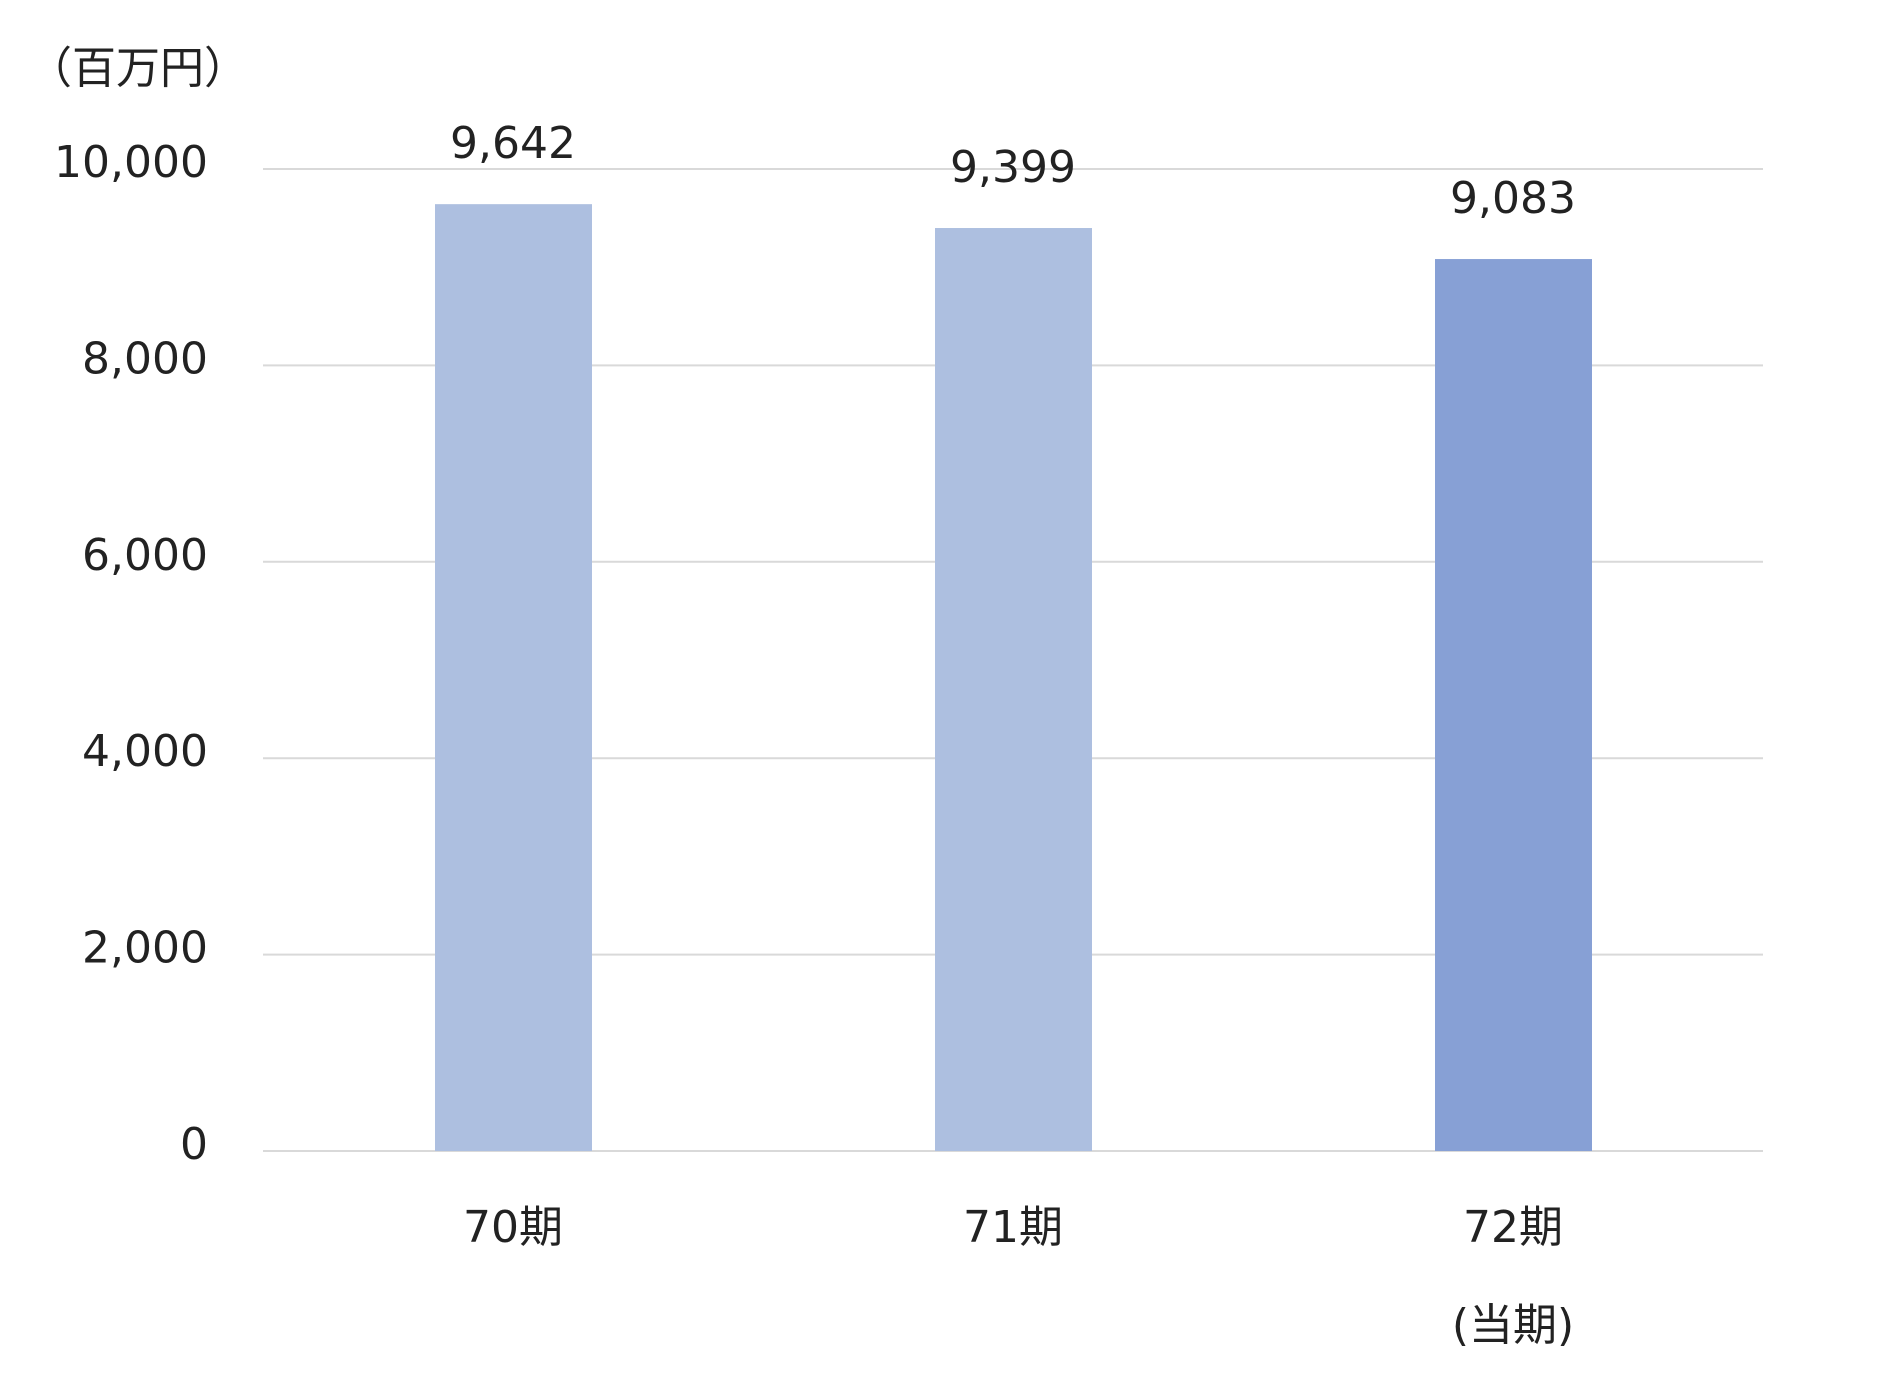 This screenshot has width=1900, height=1400. Describe the element at coordinates (1013, 167) in the screenshot. I see `value-label: 9,399` at that location.